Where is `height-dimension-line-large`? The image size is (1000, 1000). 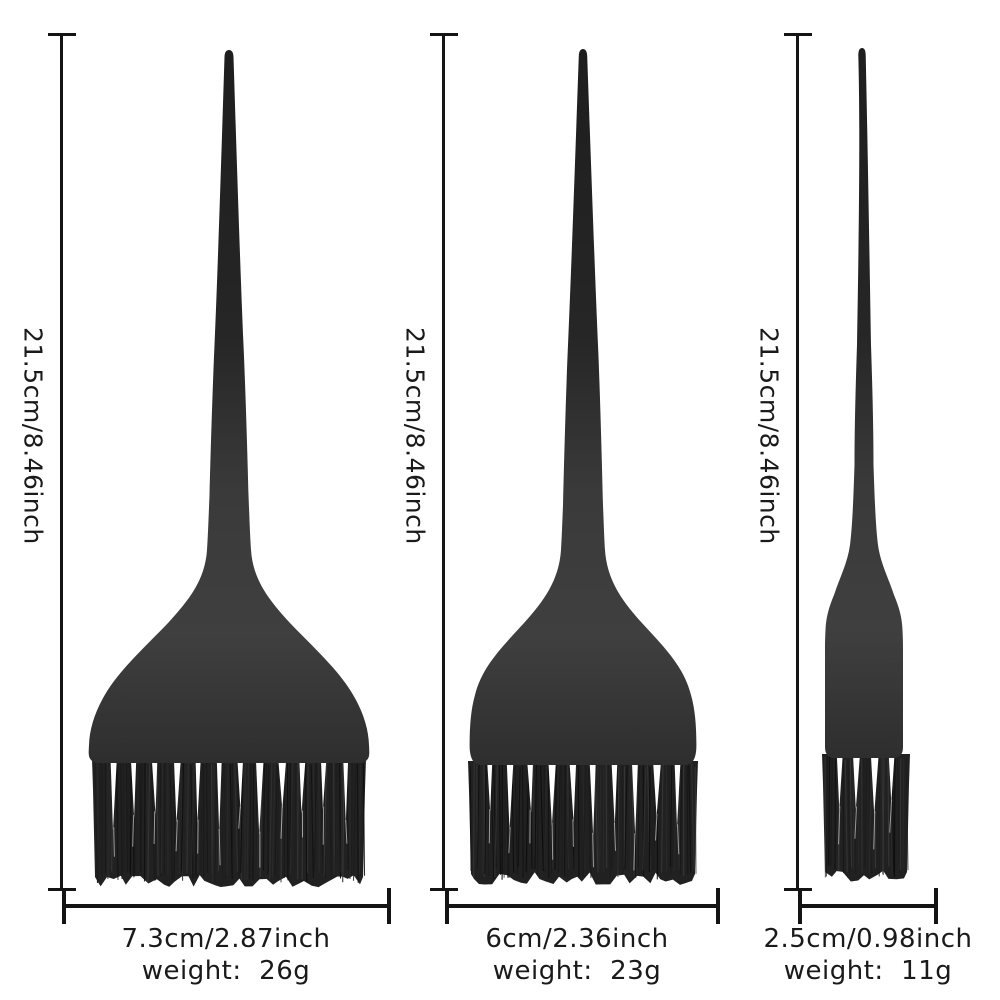
height-dimension-line-large is located at coordinates (61, 462).